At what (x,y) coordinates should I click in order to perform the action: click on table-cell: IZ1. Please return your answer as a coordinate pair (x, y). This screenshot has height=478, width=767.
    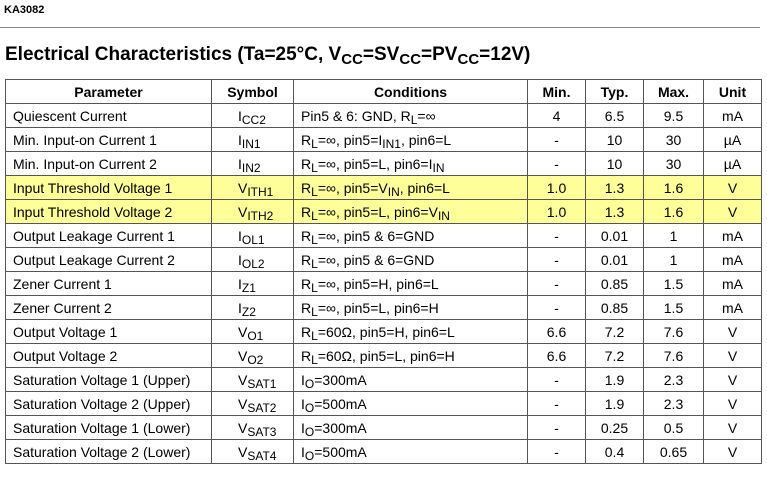
    Looking at the image, I should click on (252, 283).